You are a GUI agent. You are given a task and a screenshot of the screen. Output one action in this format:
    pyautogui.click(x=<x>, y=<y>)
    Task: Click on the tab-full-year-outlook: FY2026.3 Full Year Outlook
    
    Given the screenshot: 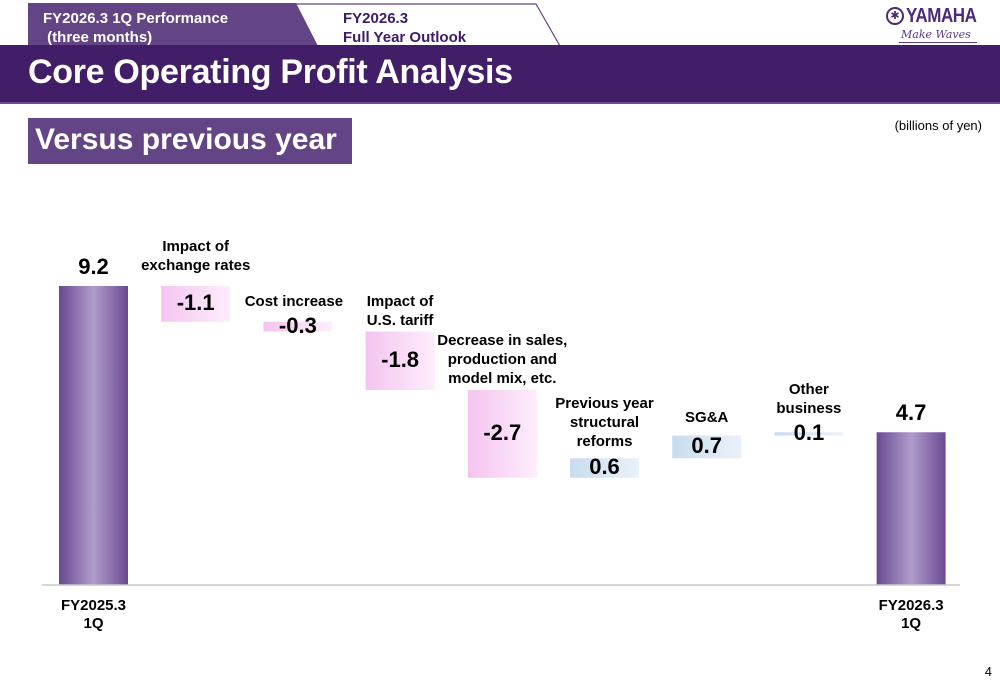 What is the action you would take?
    pyautogui.click(x=426, y=24)
    